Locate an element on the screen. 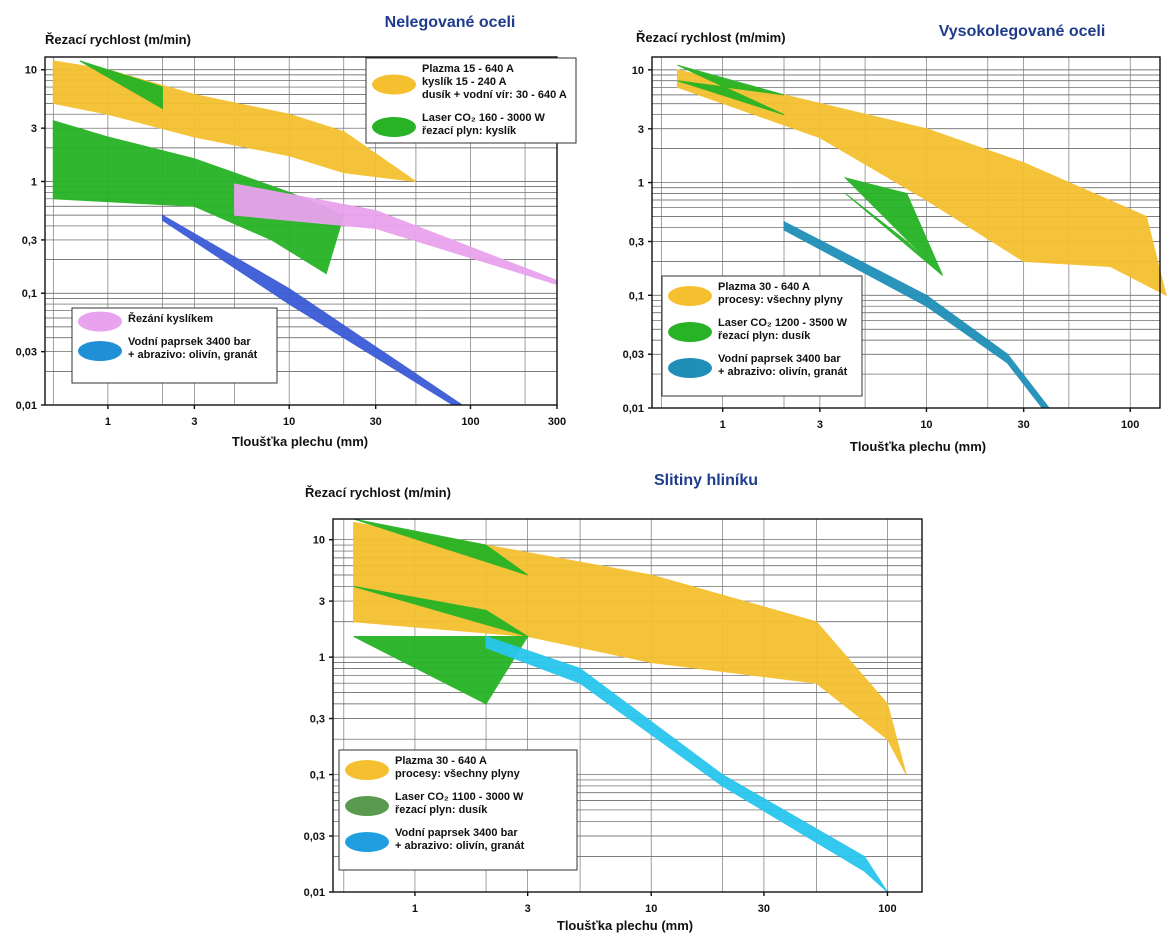 The width and height of the screenshot is (1173, 943). chart-title: Vysokolegované oceli is located at coordinates (1022, 31).